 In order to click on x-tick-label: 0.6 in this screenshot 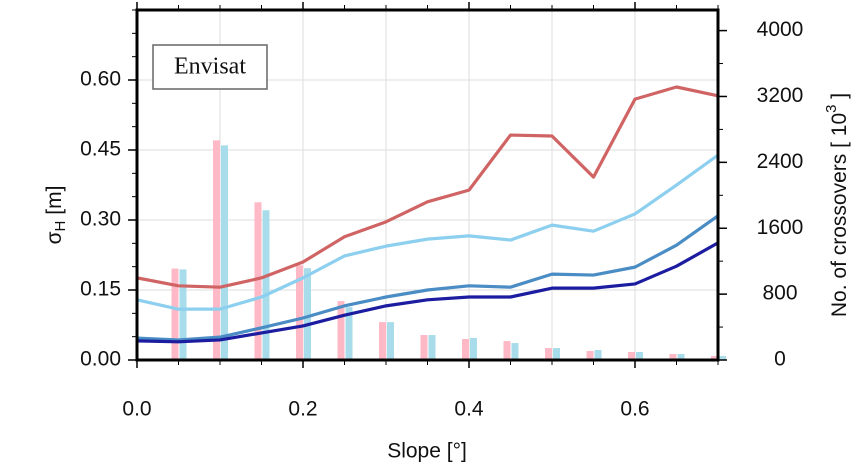, I will do `click(634, 409)`.